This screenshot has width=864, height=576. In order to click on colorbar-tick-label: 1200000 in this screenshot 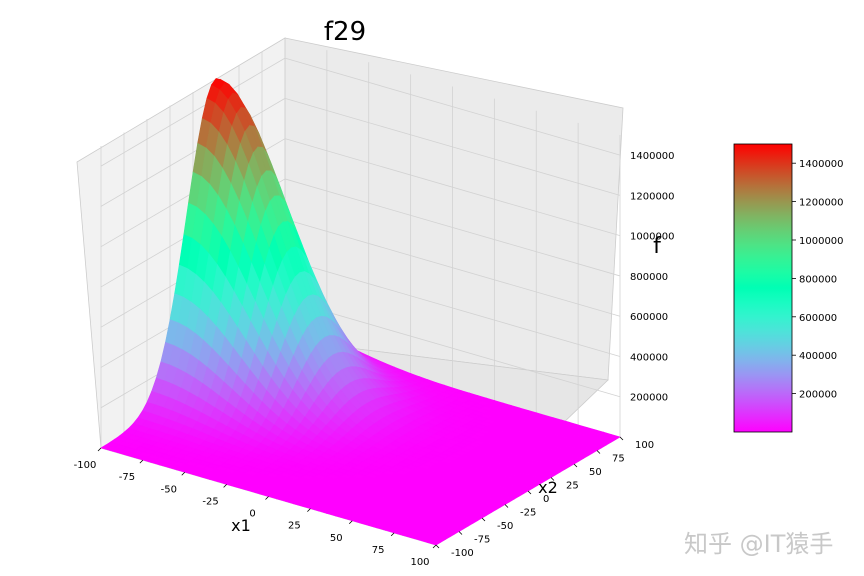, I will do `click(821, 203)`.